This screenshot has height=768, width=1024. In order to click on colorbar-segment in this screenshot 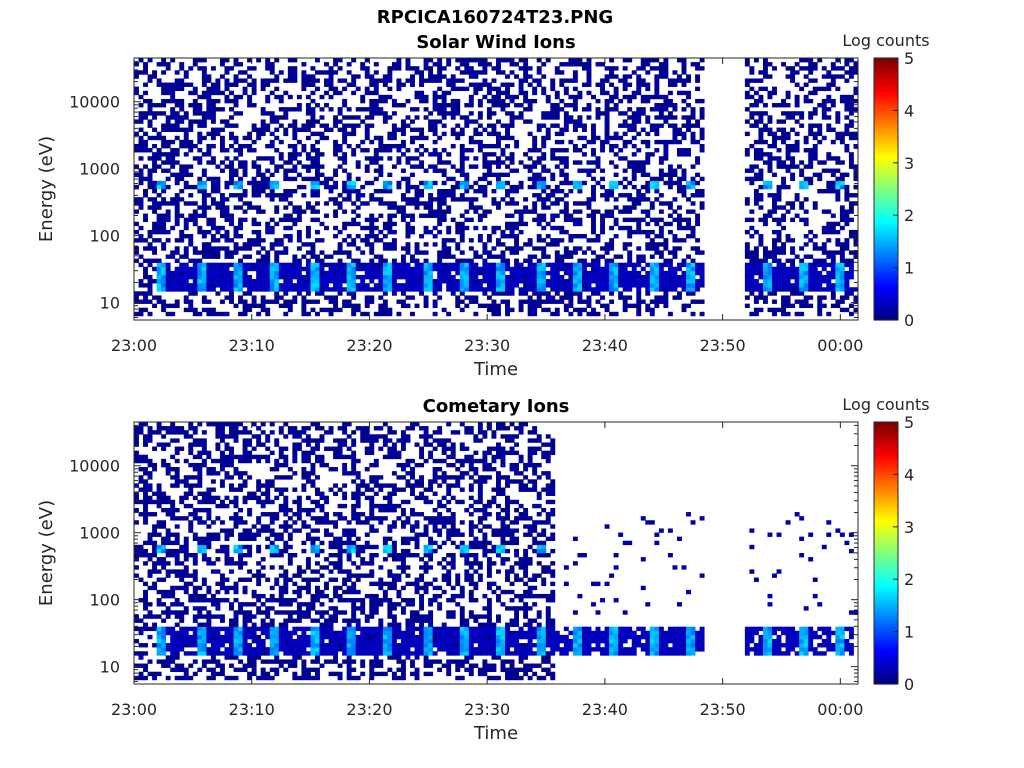, I will do `click(886, 191)`.